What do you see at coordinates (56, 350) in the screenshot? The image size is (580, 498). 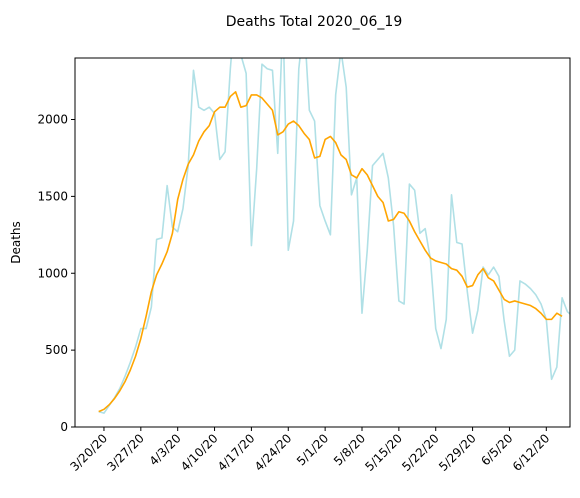 I see `y-tick-label: 500` at bounding box center [56, 350].